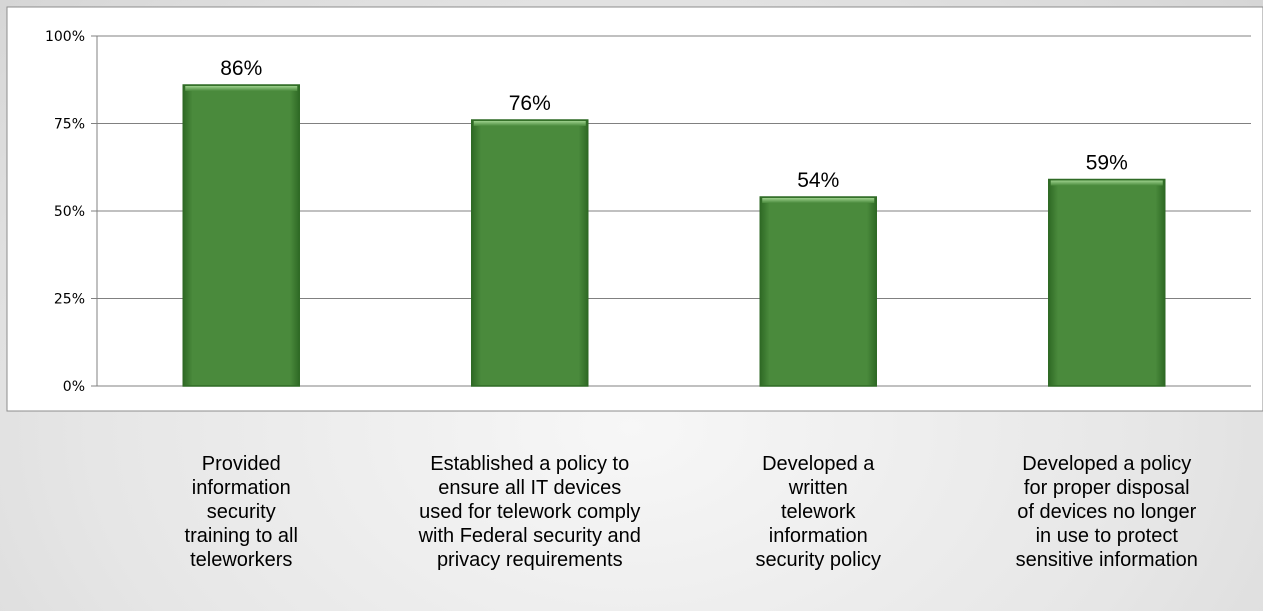 The height and width of the screenshot is (611, 1263). What do you see at coordinates (530, 103) in the screenshot?
I see `data-label: 76%` at bounding box center [530, 103].